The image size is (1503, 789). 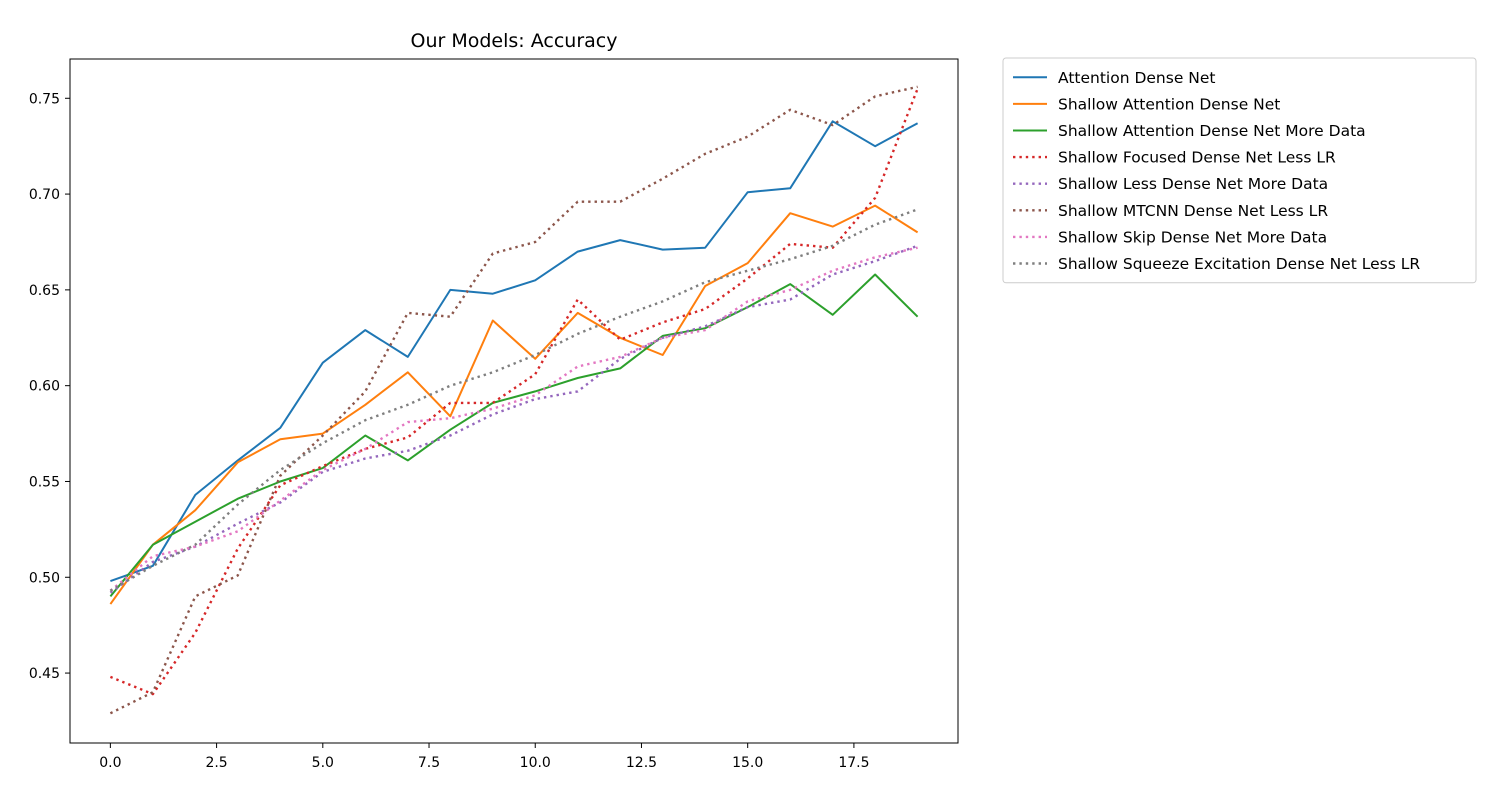 What do you see at coordinates (1212, 131) in the screenshot?
I see `legend-label: Shallow Attention Dense Net More Data` at bounding box center [1212, 131].